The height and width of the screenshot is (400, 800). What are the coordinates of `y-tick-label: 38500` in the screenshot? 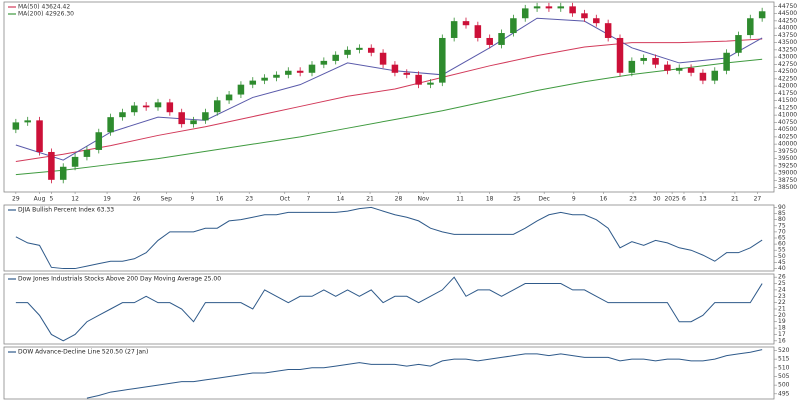 It's located at (787, 187).